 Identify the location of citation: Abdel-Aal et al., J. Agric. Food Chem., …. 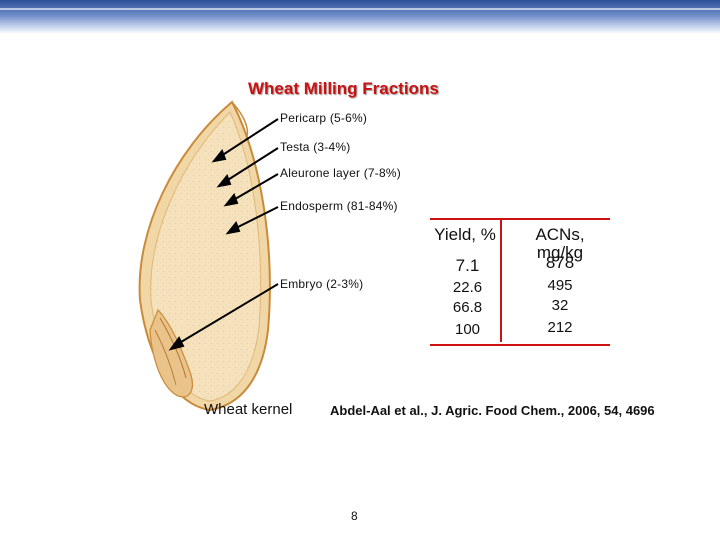
(492, 410).